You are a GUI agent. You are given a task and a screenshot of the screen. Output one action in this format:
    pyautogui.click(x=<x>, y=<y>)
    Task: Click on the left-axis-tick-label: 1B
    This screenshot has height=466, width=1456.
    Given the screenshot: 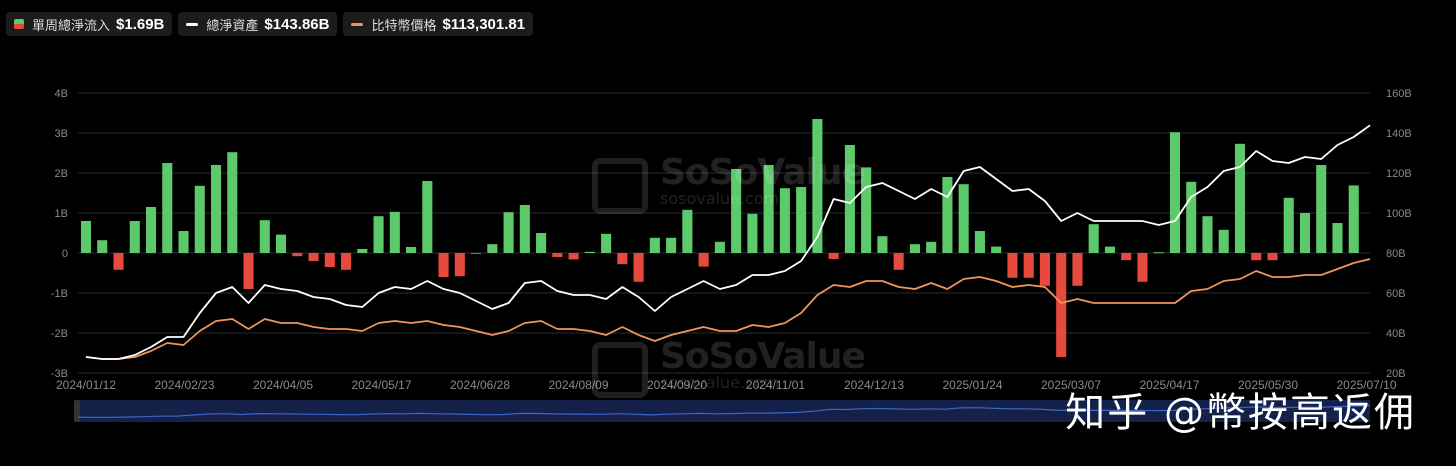 What is the action you would take?
    pyautogui.click(x=61, y=214)
    